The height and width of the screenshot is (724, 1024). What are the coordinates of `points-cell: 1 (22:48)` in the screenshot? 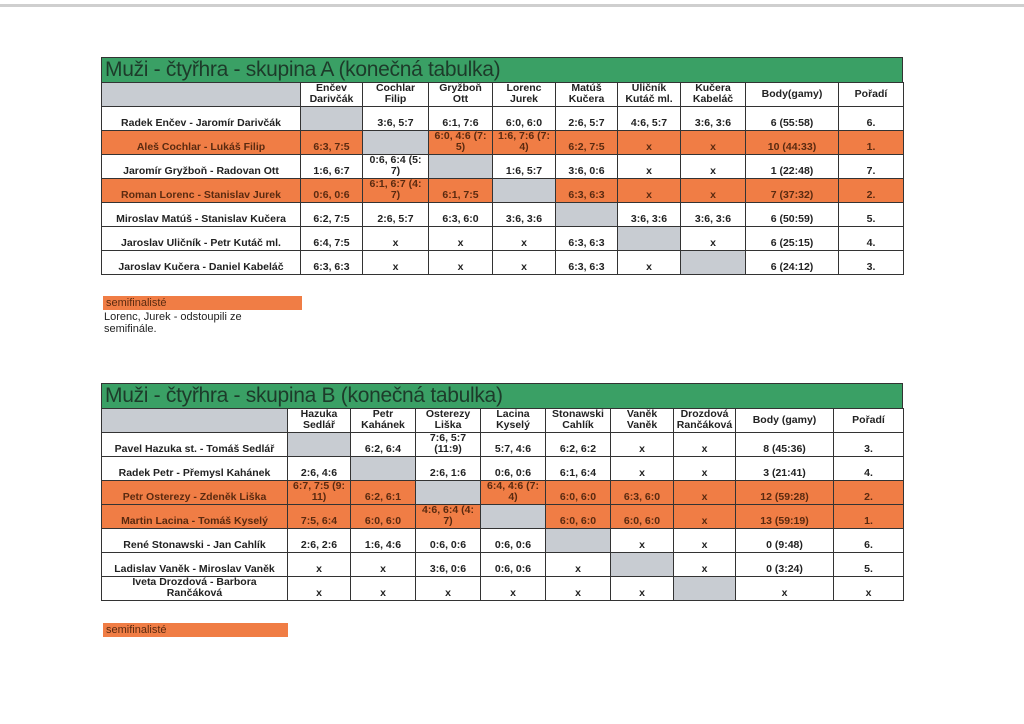 It's located at (792, 166).